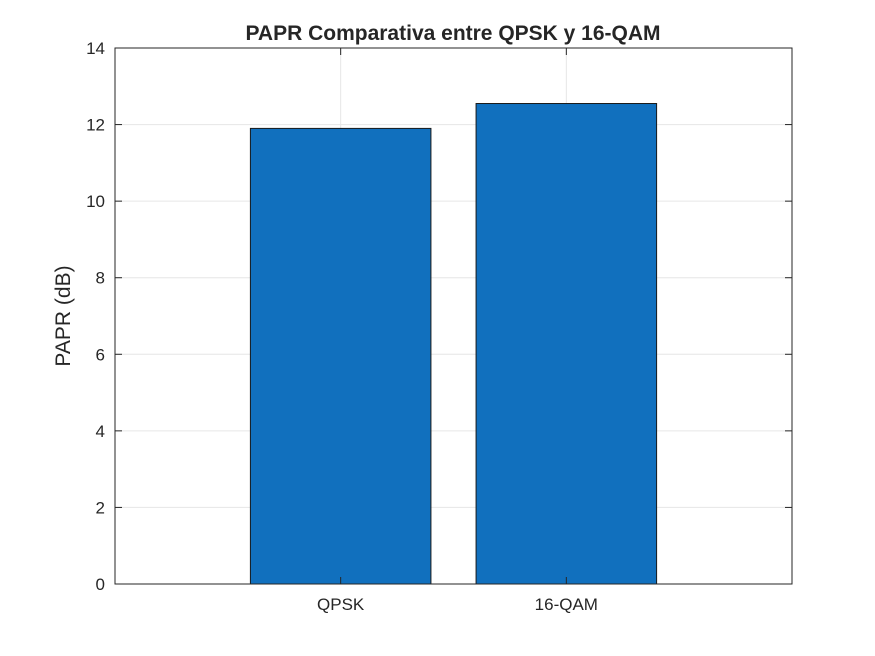 The height and width of the screenshot is (656, 875). What do you see at coordinates (95, 316) in the screenshot?
I see `y-tick-labels: 0 2 4 6 8 10 12 14` at bounding box center [95, 316].